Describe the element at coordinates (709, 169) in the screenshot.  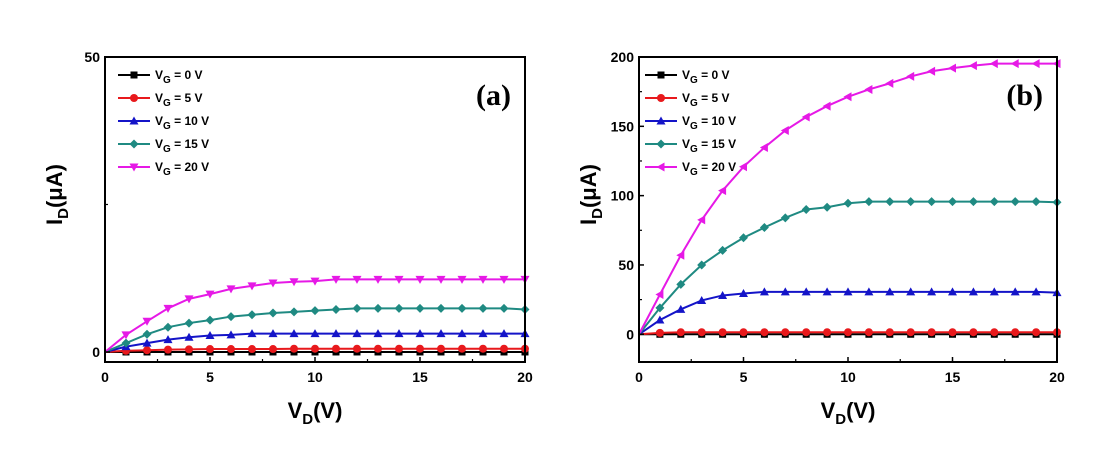
I see `legend-label: VG = 20 V` at that location.